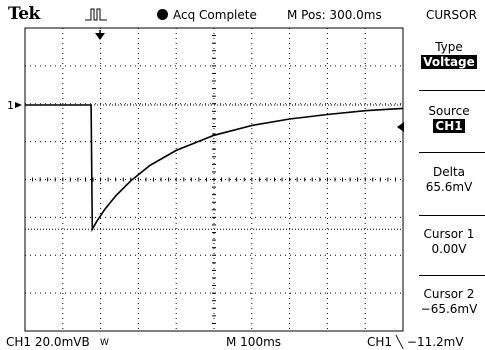 Image resolution: width=485 pixels, height=350 pixels. I want to click on source-label: Source, so click(449, 111).